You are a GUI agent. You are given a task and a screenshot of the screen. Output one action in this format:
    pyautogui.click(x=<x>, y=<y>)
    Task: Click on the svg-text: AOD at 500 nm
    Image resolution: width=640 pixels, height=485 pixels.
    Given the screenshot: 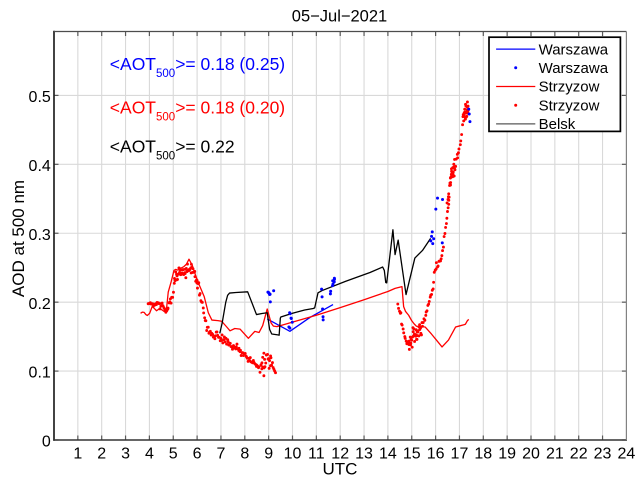 What is the action you would take?
    pyautogui.click(x=18, y=238)
    